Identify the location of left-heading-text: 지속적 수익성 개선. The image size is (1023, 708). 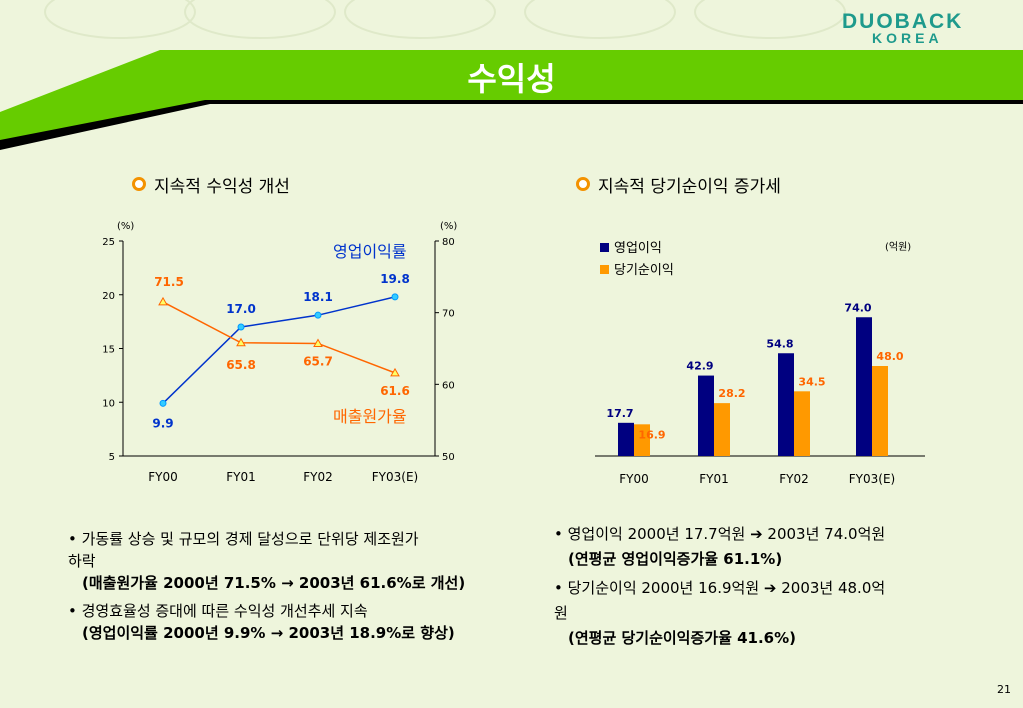
(222, 187).